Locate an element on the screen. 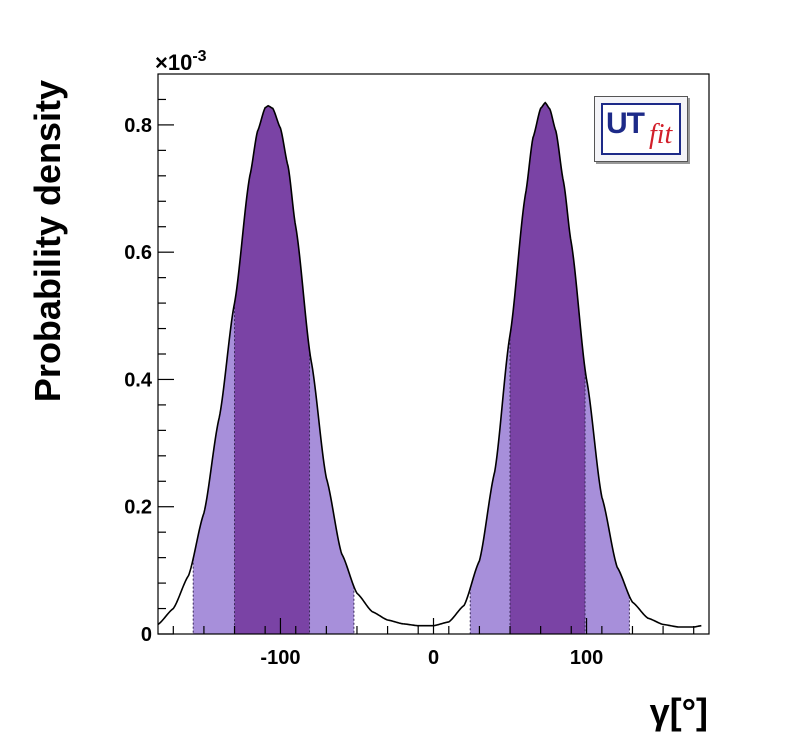 This screenshot has width=788, height=747. utfit-logo-frame: UT fit is located at coordinates (641, 129).